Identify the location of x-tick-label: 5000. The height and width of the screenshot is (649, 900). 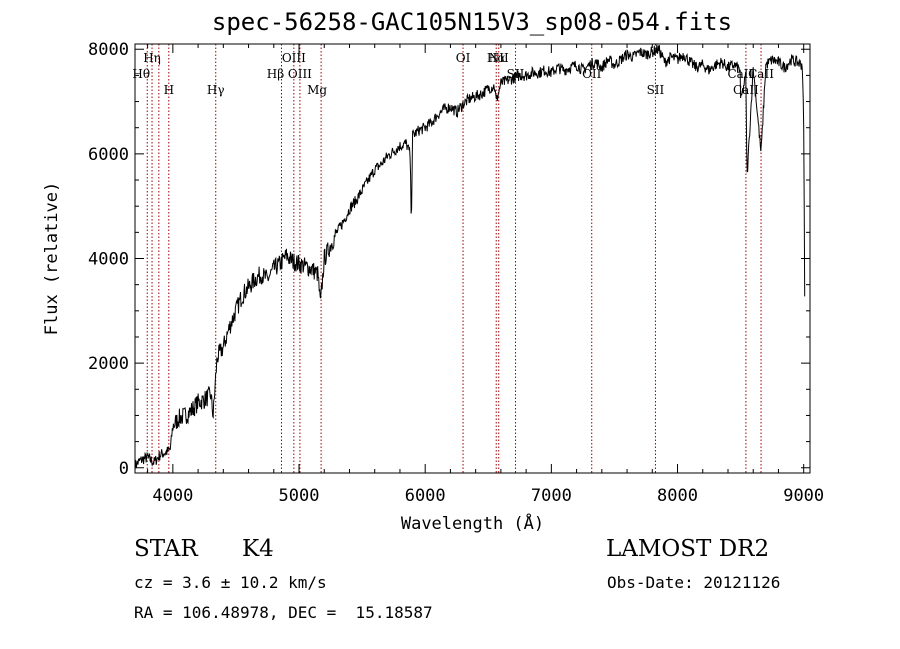
(299, 496).